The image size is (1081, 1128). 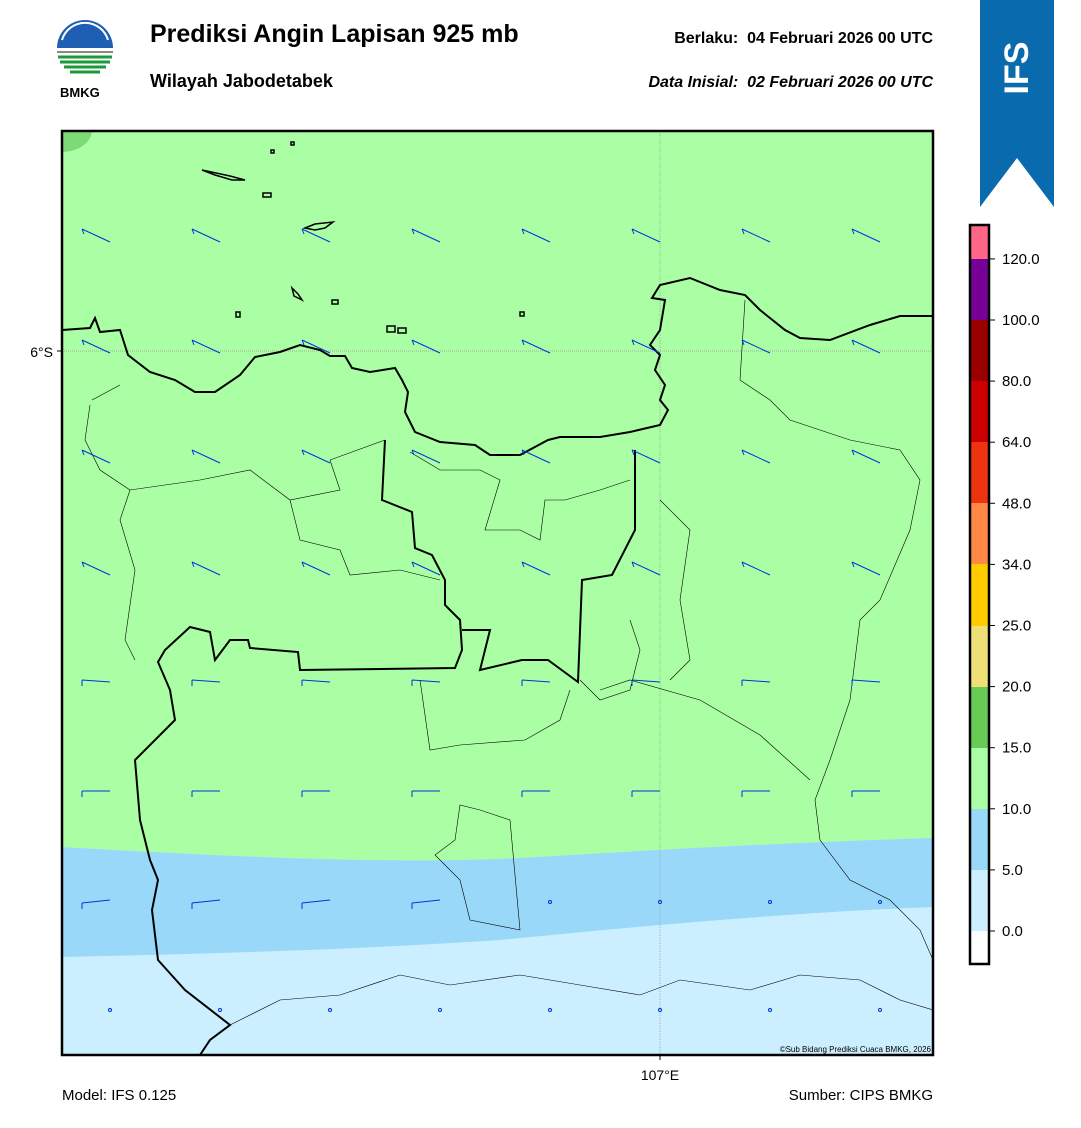 What do you see at coordinates (241, 81) in the screenshot?
I see `subtitle: Wilayah Jabodetabek` at bounding box center [241, 81].